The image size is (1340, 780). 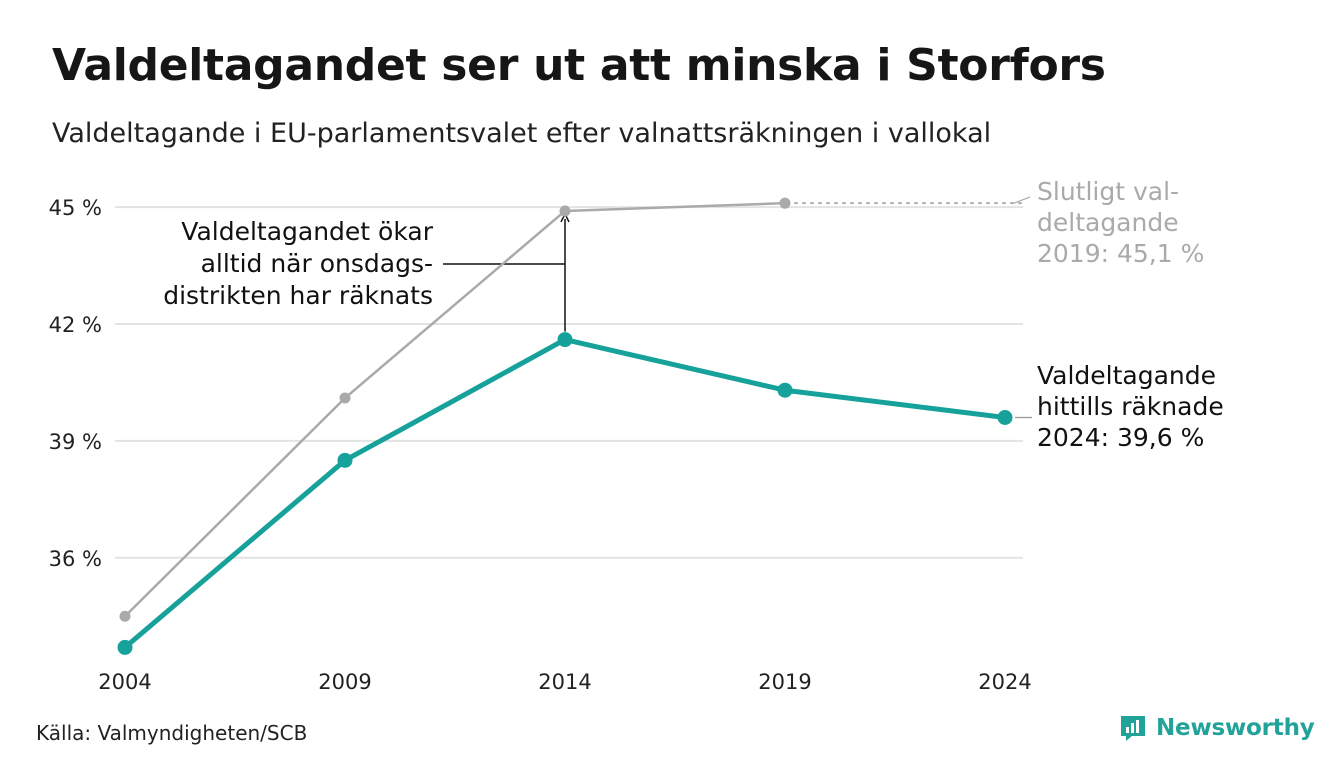 I want to click on final-series-label: 2019: 45,1 %, so click(x=1120, y=253).